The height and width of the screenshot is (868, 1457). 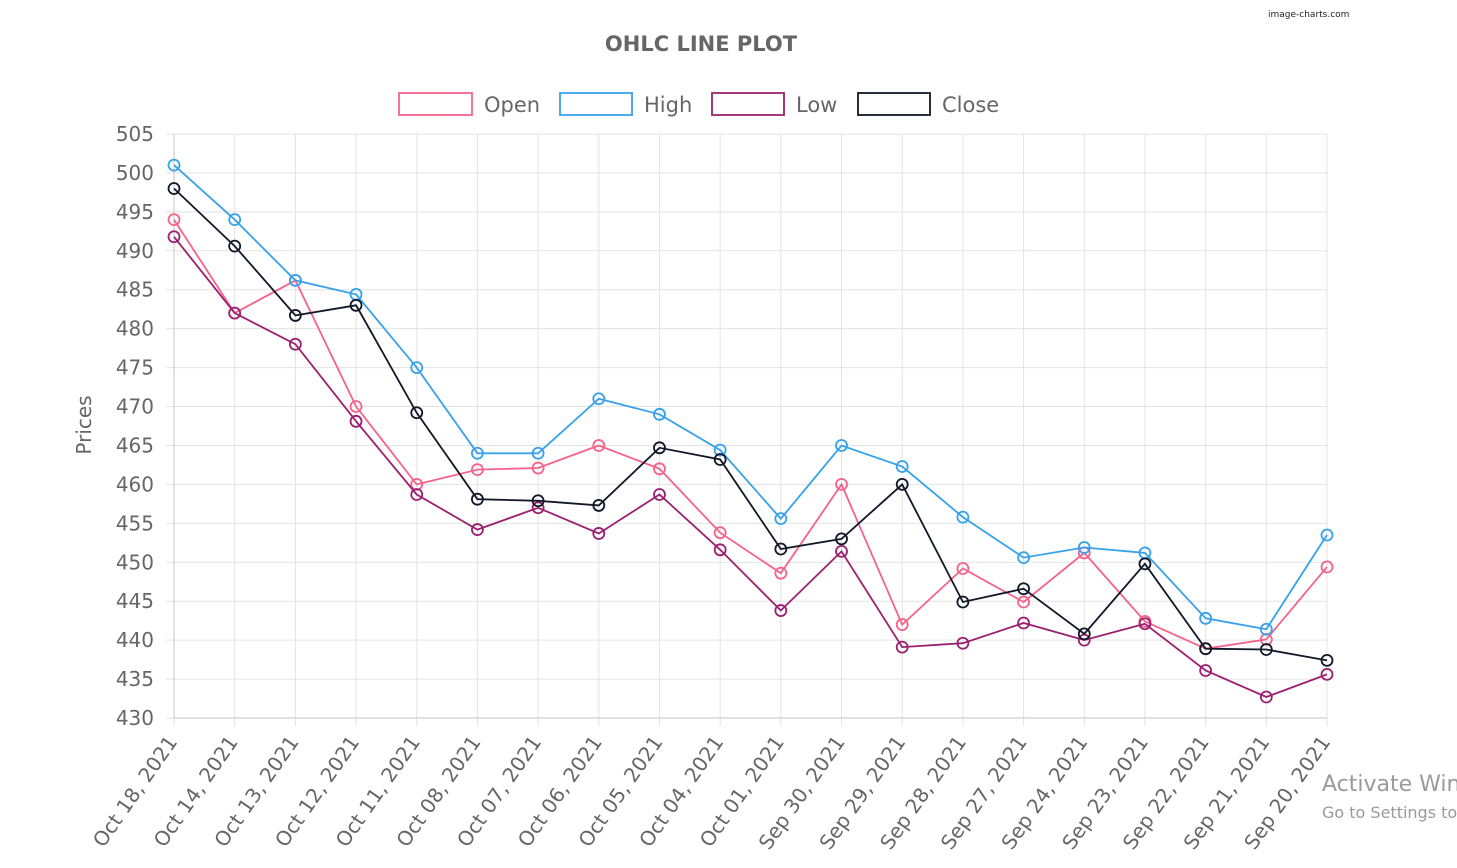 I want to click on y-tick-label: 460, so click(x=135, y=484).